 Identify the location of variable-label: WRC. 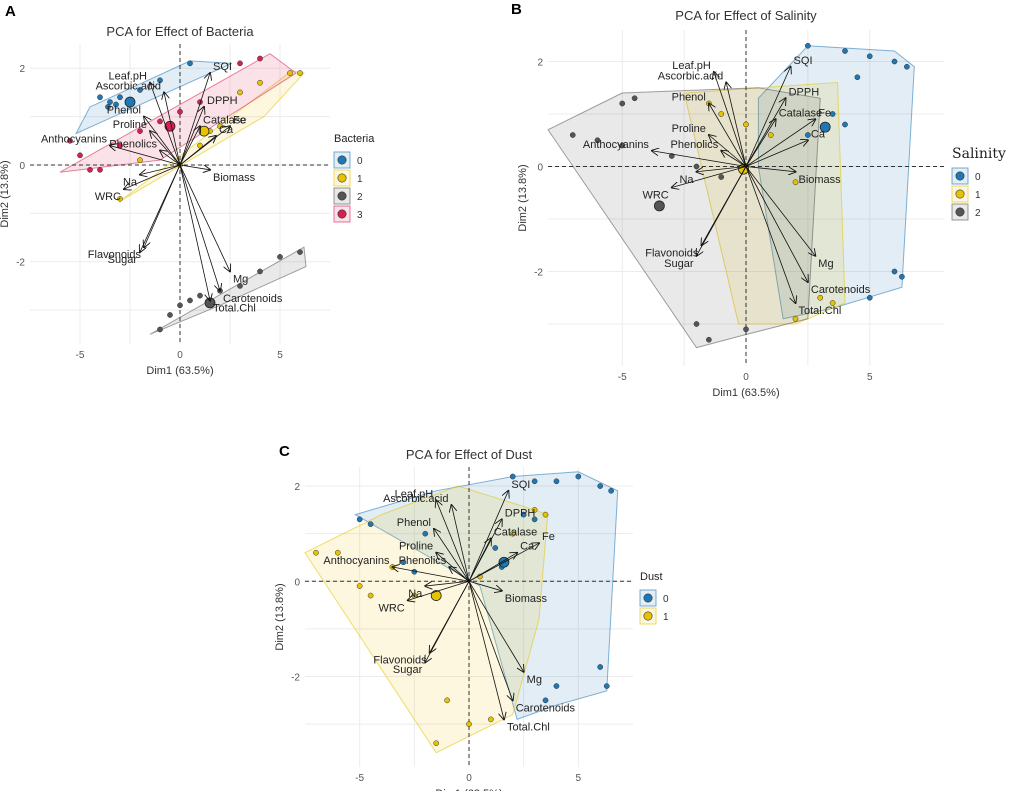
(655, 196).